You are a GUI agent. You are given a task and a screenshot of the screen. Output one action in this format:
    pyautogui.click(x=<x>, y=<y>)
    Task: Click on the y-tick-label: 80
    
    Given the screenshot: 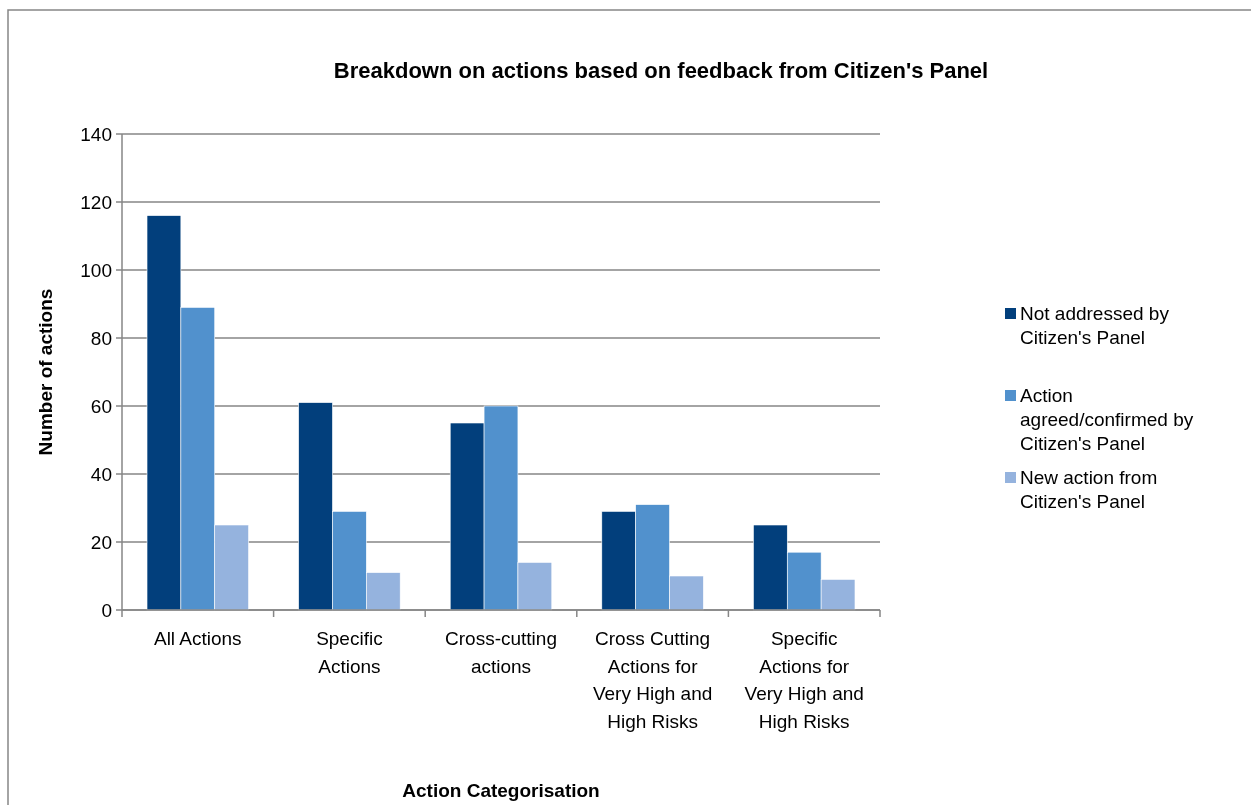 What is the action you would take?
    pyautogui.click(x=101, y=338)
    